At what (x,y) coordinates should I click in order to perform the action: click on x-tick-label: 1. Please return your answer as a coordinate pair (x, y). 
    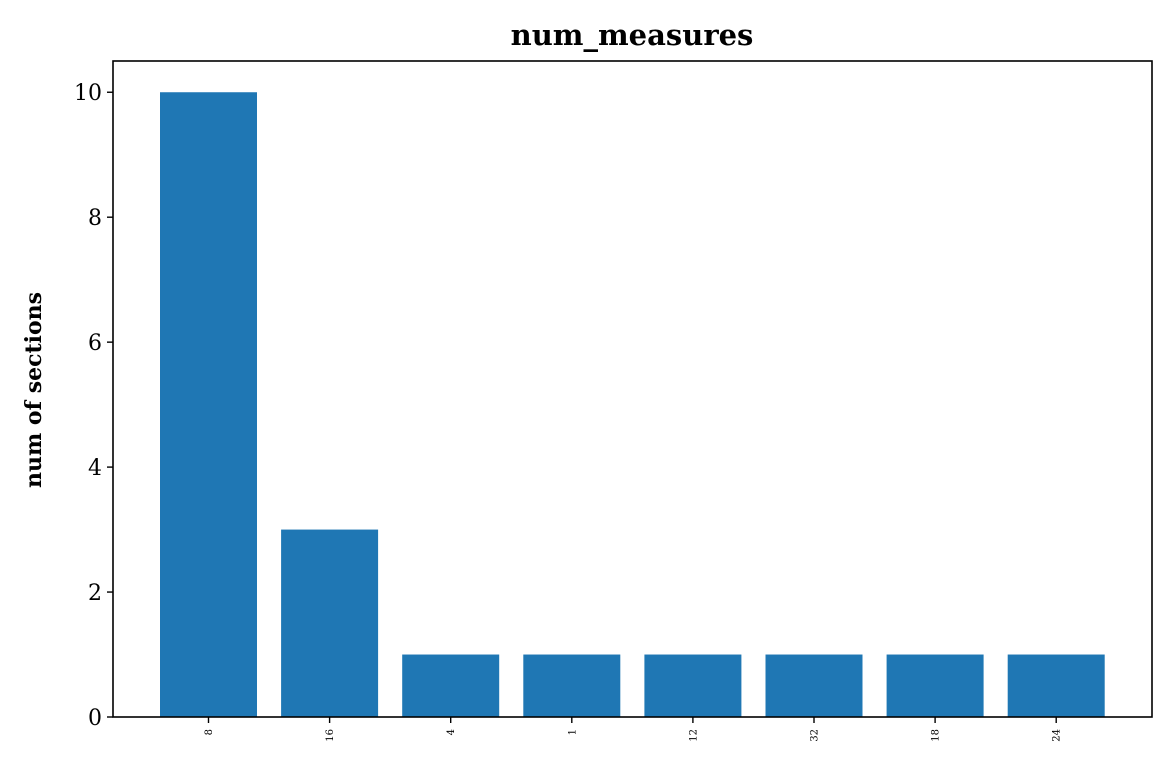
    Looking at the image, I should click on (572, 732).